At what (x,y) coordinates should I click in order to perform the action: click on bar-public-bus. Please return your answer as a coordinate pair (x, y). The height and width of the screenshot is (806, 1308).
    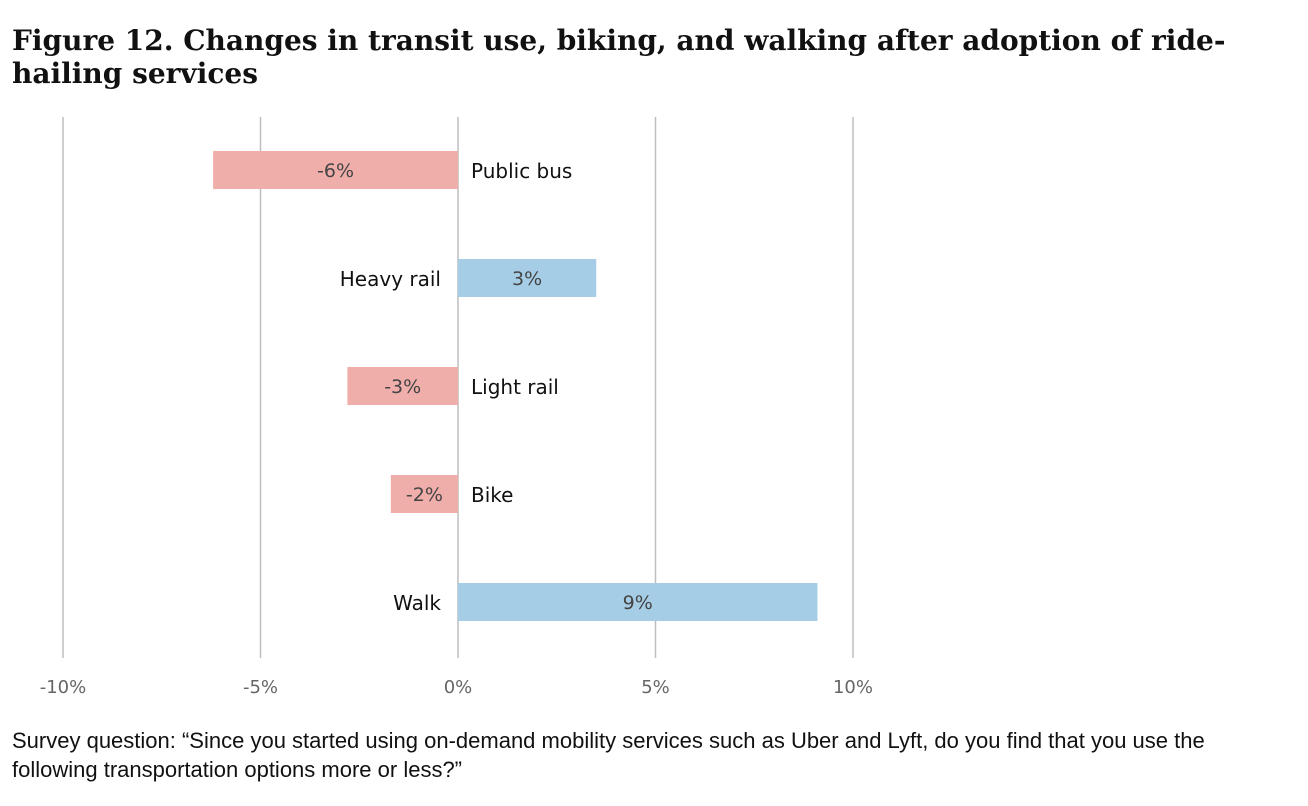
    Looking at the image, I should click on (335, 170).